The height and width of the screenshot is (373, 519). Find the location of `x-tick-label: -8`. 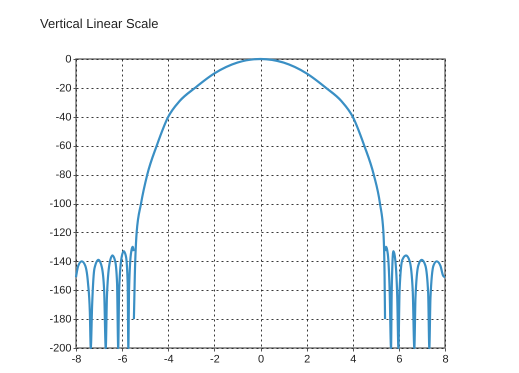

x-tick-label: -8 is located at coordinates (77, 360).